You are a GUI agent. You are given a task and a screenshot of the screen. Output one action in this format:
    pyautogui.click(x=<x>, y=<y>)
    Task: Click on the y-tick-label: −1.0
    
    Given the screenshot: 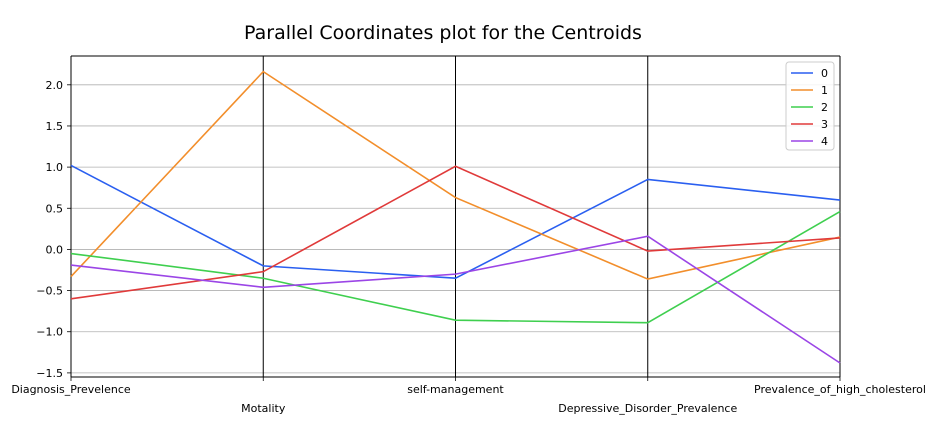 What is the action you would take?
    pyautogui.click(x=49, y=332)
    